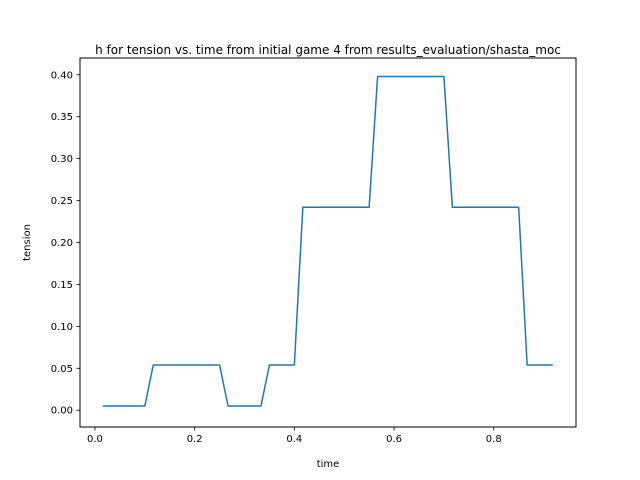 The image size is (640, 480). What do you see at coordinates (62, 201) in the screenshot?
I see `y-tick-label: 0.25` at bounding box center [62, 201].